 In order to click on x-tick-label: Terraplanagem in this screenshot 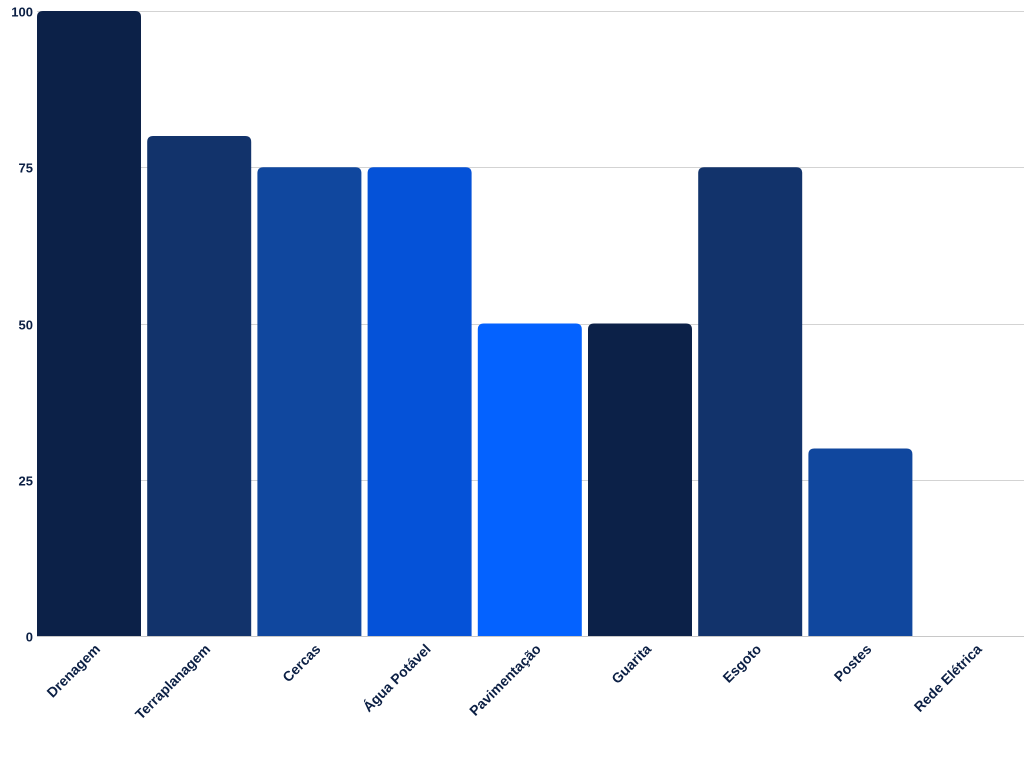, I will do `click(173, 682)`.